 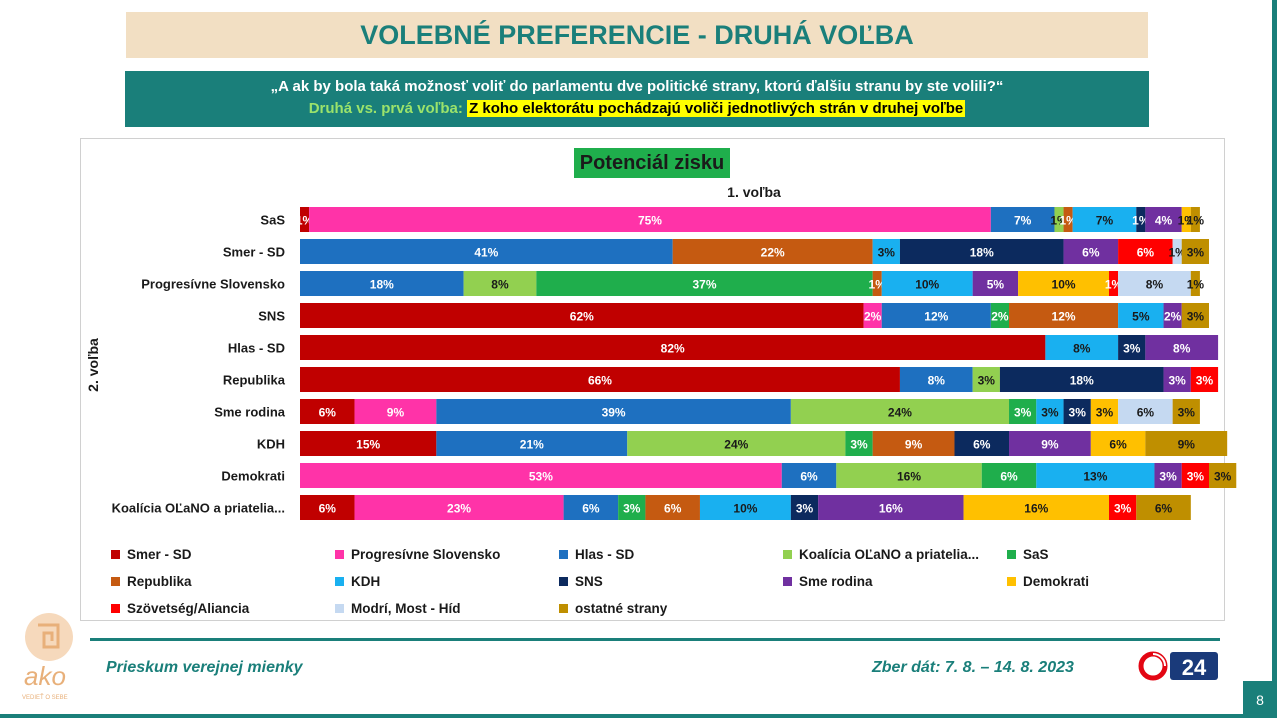 What do you see at coordinates (914, 445) in the screenshot?
I see `data-label: 9%` at bounding box center [914, 445].